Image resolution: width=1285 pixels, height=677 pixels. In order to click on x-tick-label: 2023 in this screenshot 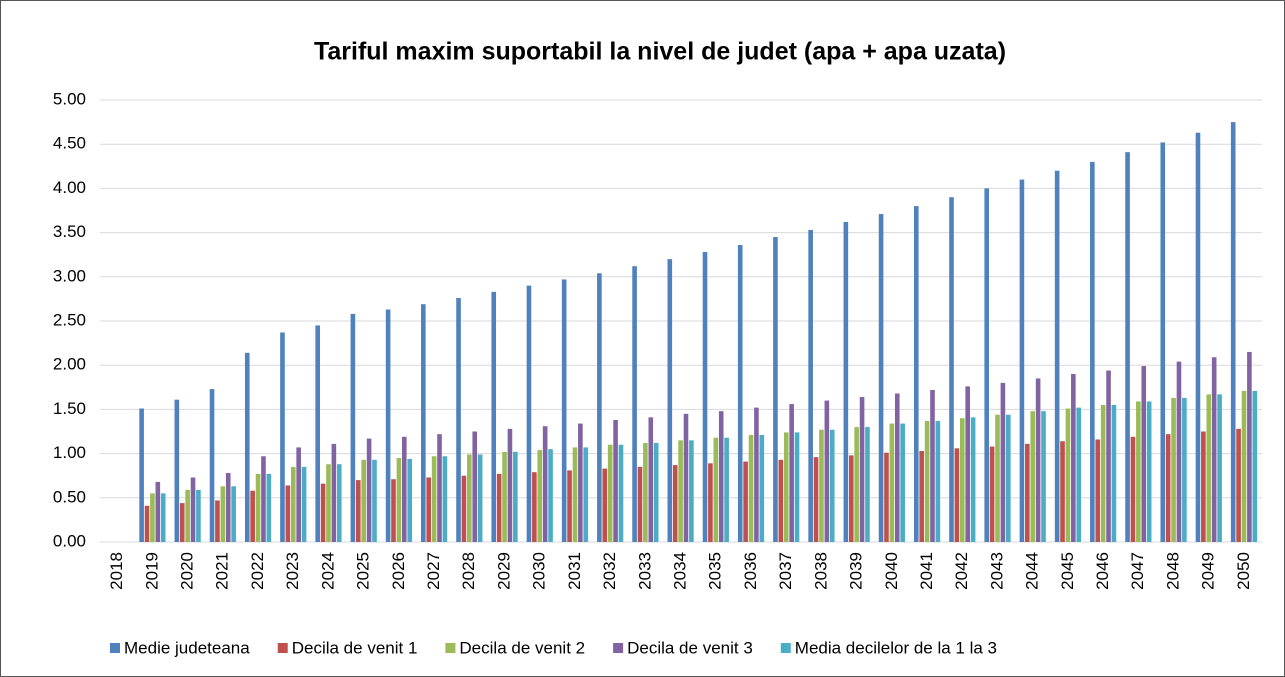, I will do `click(292, 571)`.